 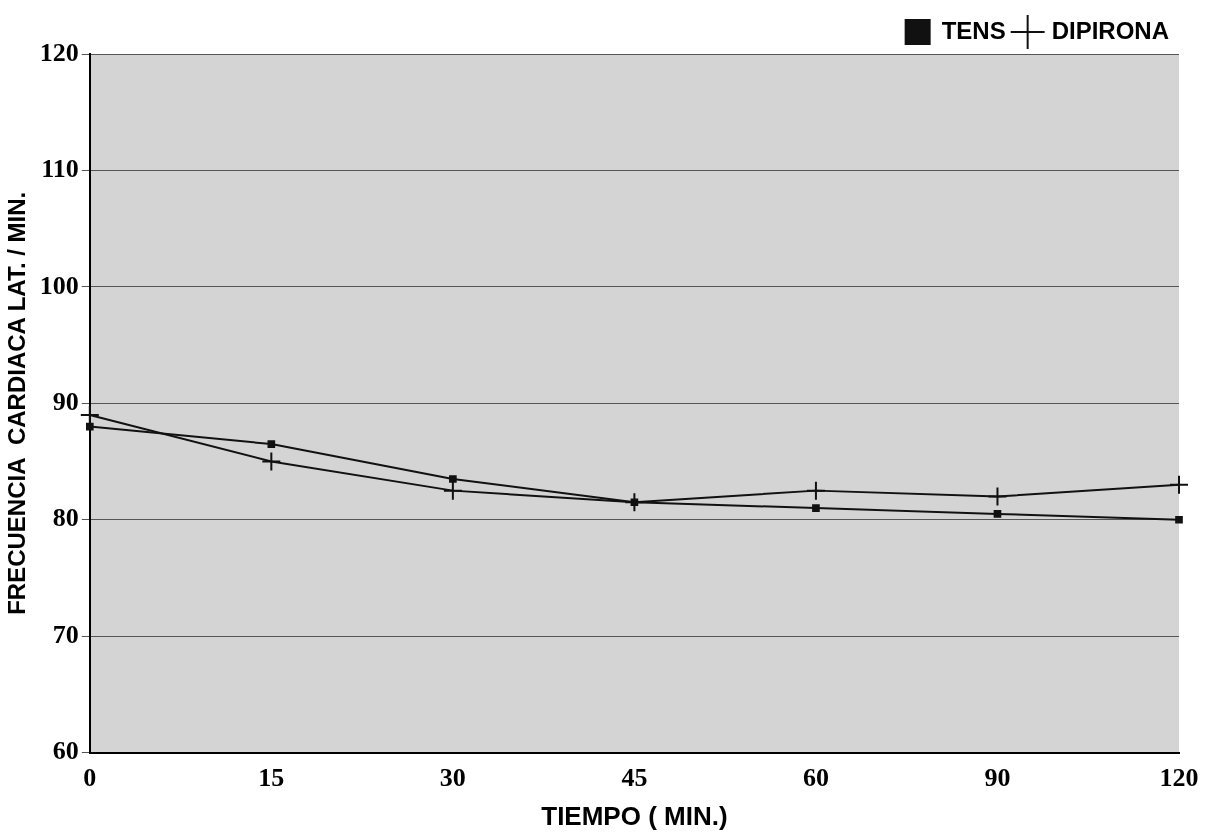 What do you see at coordinates (1110, 30) in the screenshot?
I see `legend-label: DIPIRONA` at bounding box center [1110, 30].